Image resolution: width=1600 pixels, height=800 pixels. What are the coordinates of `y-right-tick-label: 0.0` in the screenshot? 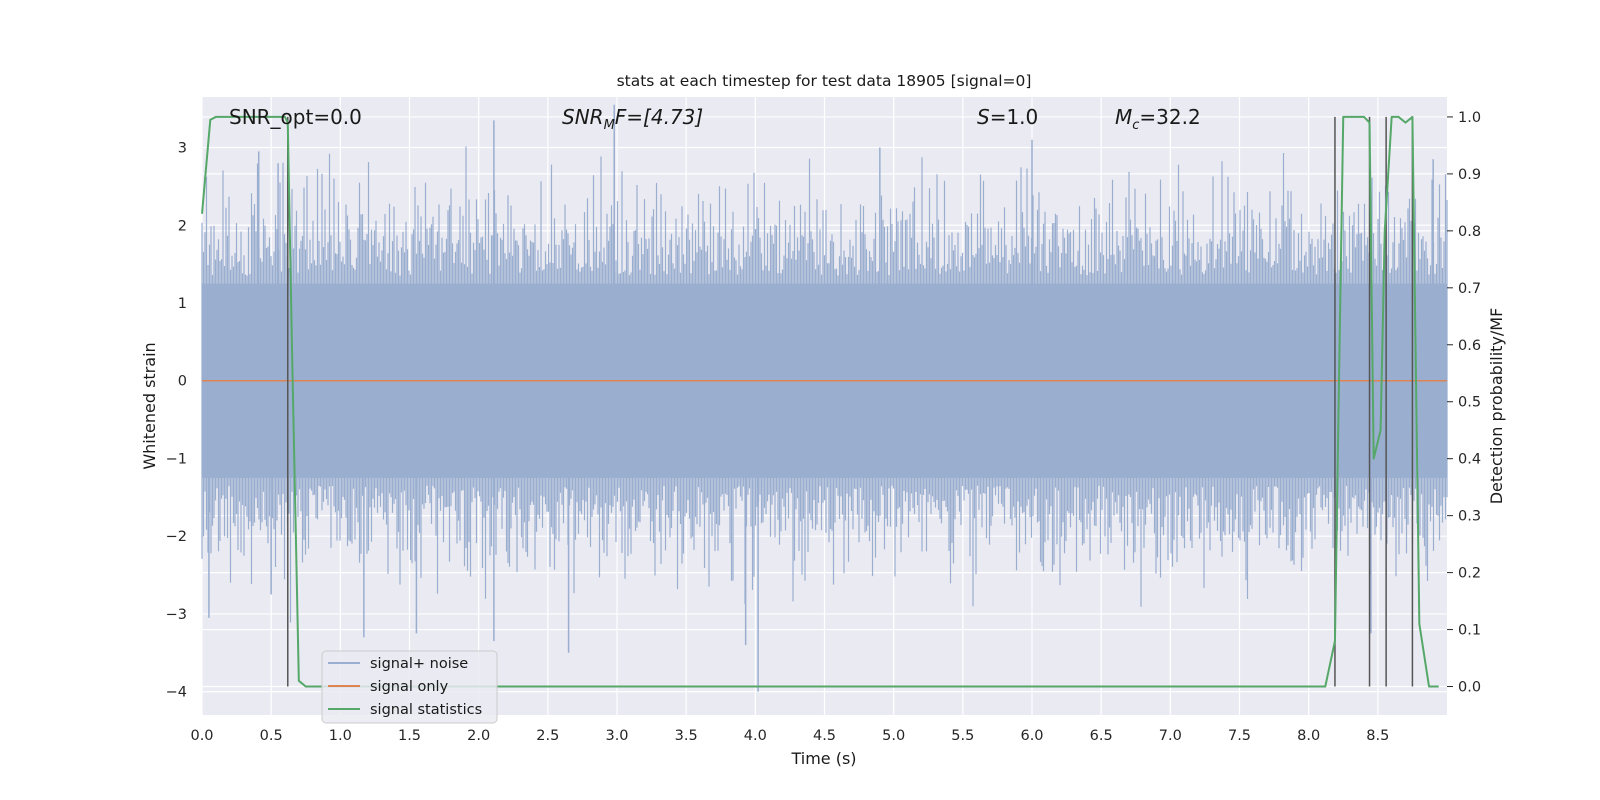 It's located at (1469, 688).